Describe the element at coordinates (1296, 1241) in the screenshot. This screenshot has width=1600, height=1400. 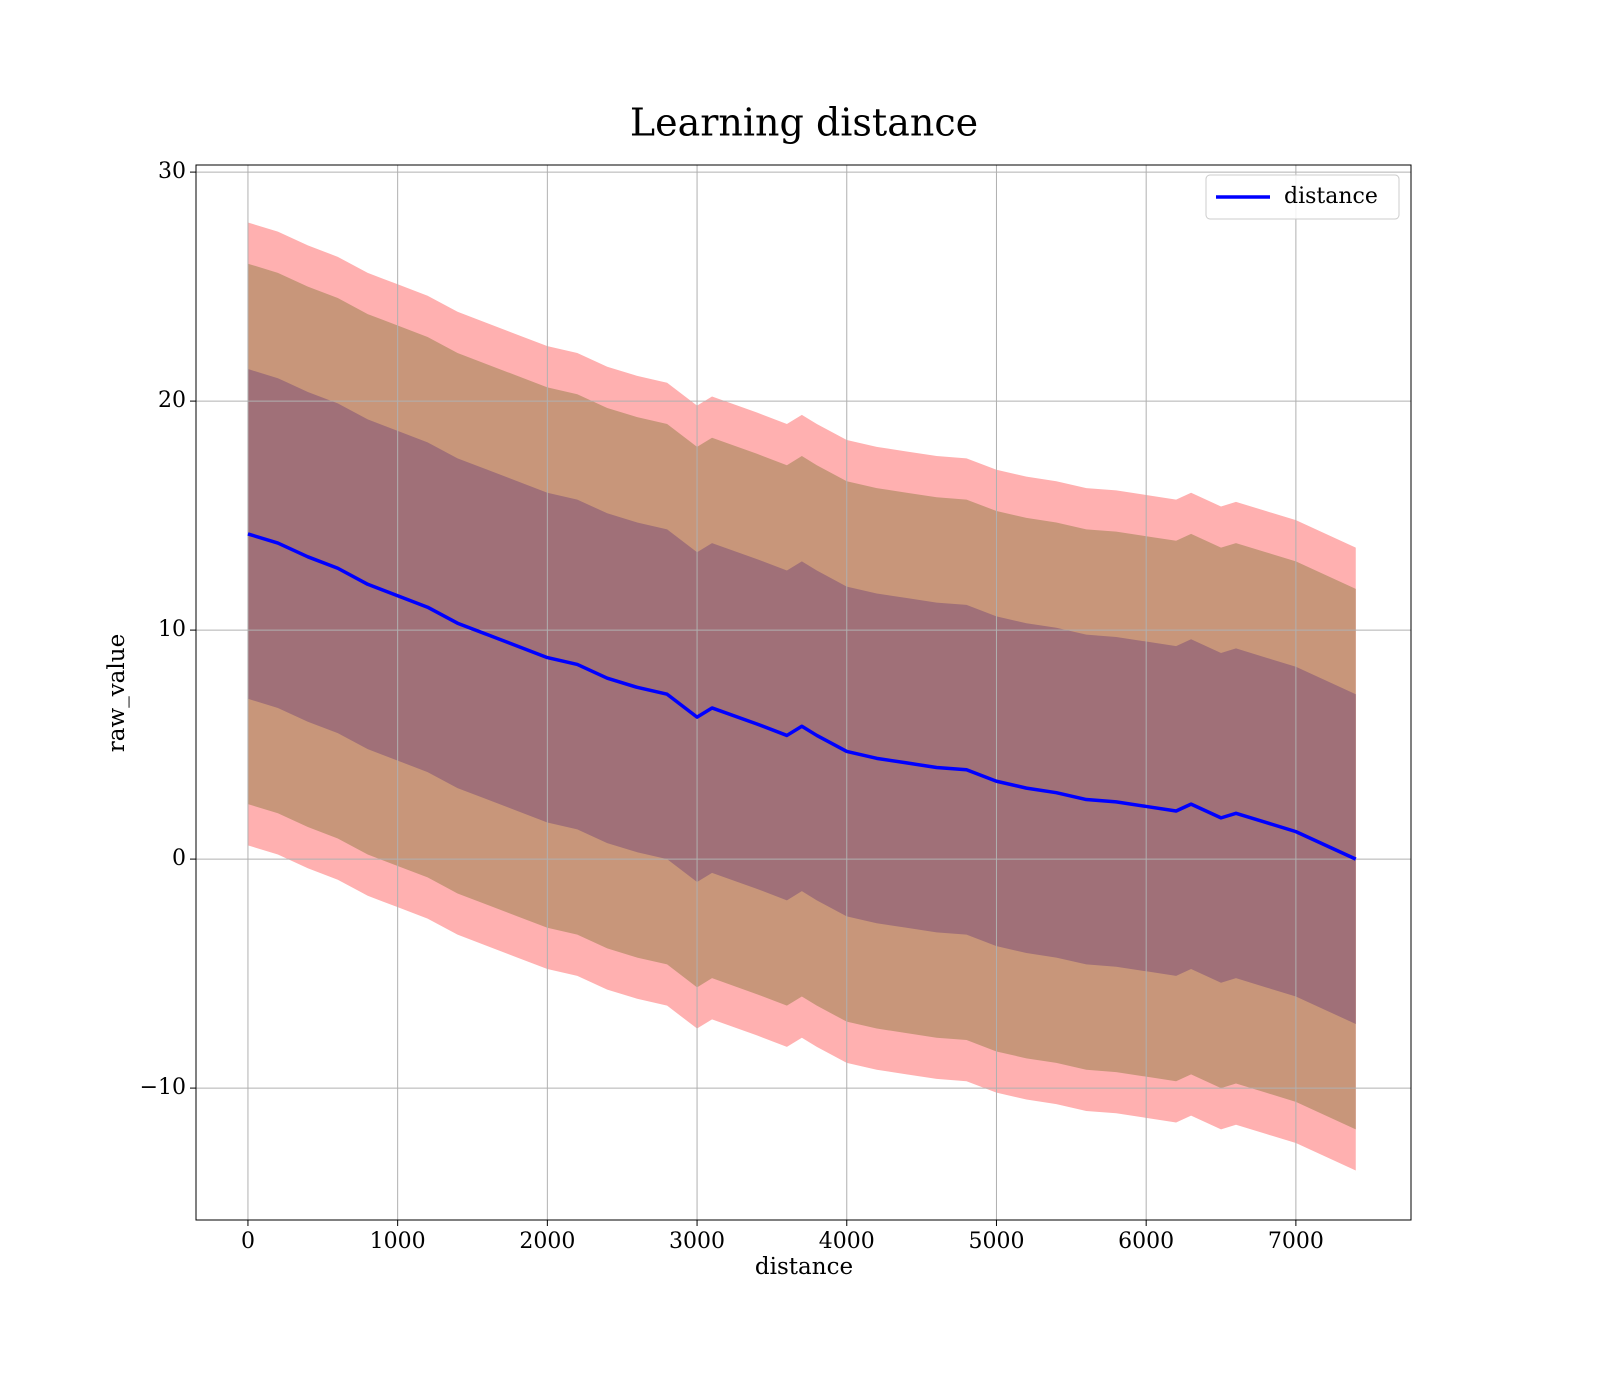
I see `x-tick-label: 7000` at that location.